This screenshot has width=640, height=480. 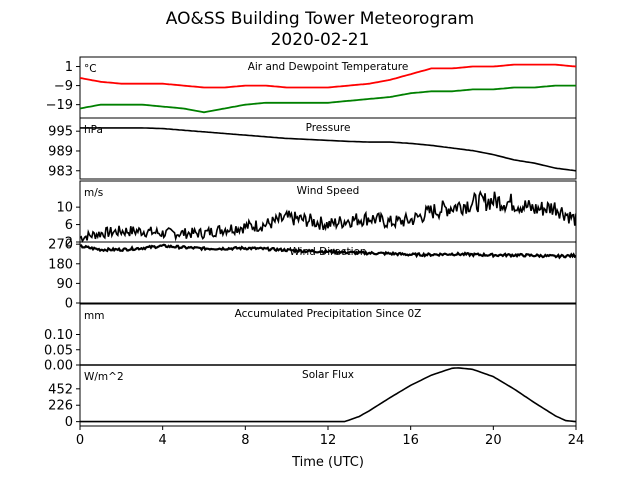 What do you see at coordinates (59, 105) in the screenshot?
I see `y-tick-label: −19` at bounding box center [59, 105].